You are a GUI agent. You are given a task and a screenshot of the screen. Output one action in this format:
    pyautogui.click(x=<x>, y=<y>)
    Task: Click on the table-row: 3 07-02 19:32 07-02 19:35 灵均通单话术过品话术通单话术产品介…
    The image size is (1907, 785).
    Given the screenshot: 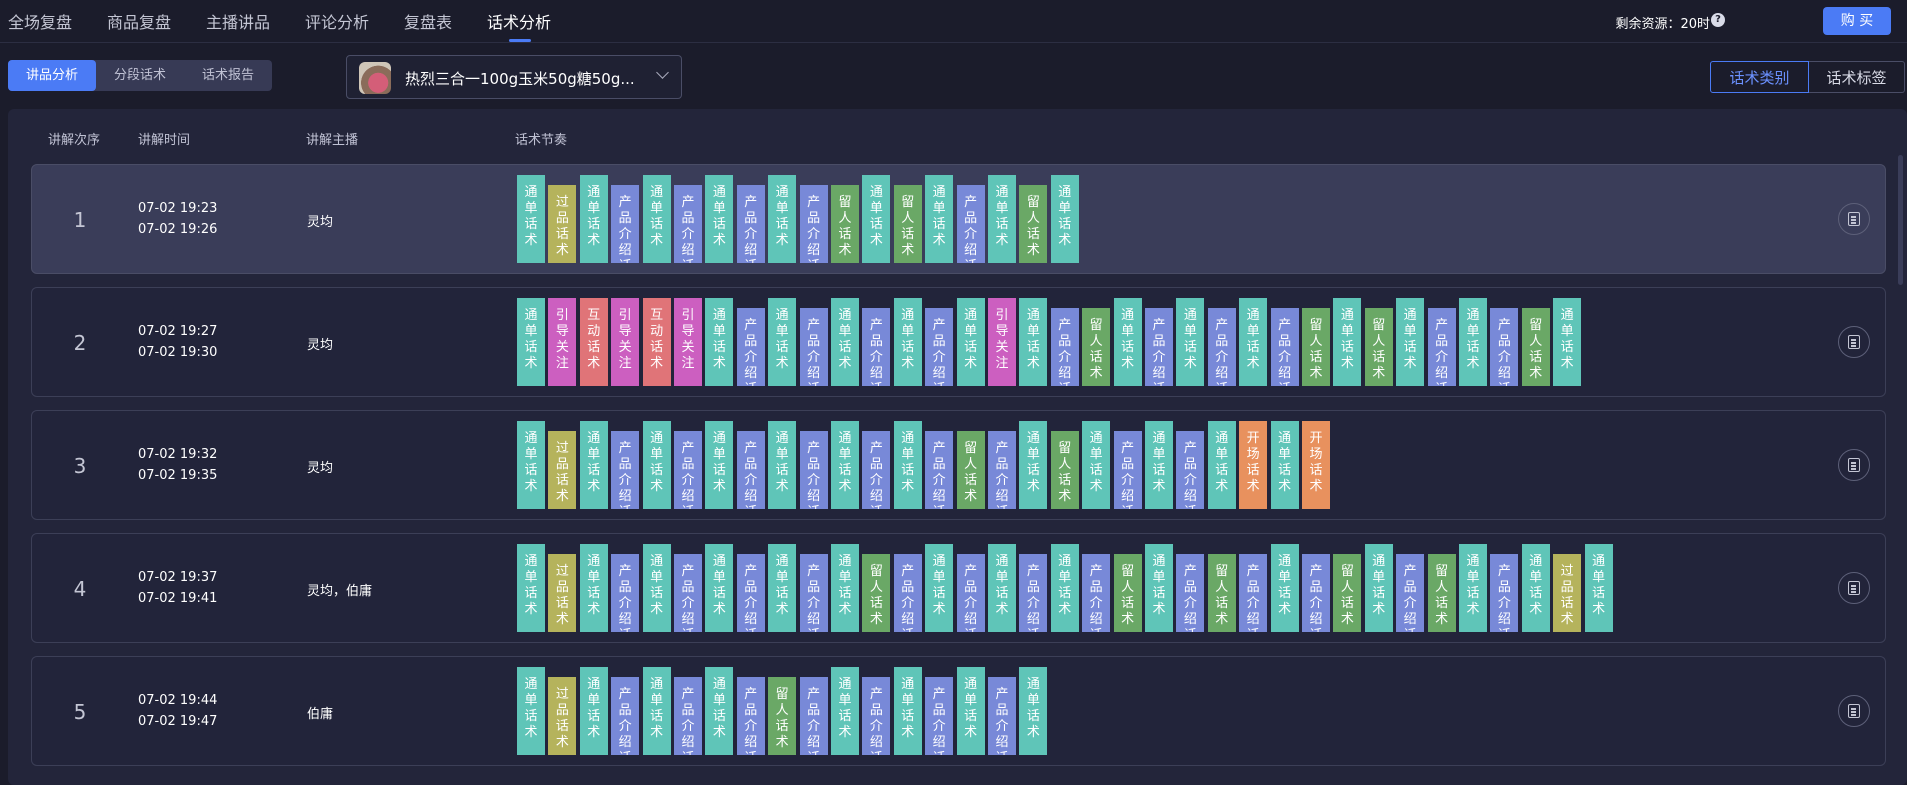 What is the action you would take?
    pyautogui.click(x=958, y=465)
    